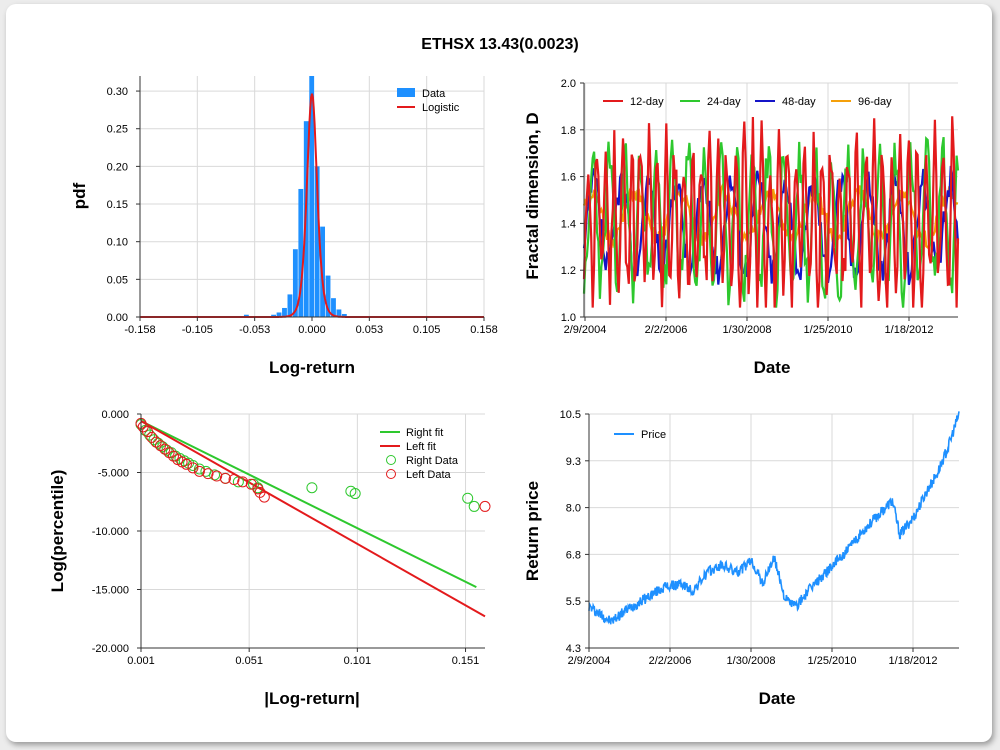  What do you see at coordinates (670, 661) in the screenshot?
I see `price-xtick-label: 2/2/2006` at bounding box center [670, 661].